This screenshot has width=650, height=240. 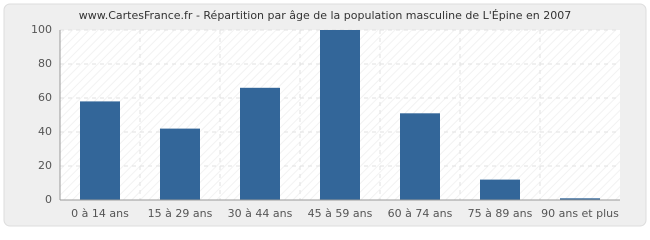 I want to click on y-tick-label: 0, so click(x=48, y=199).